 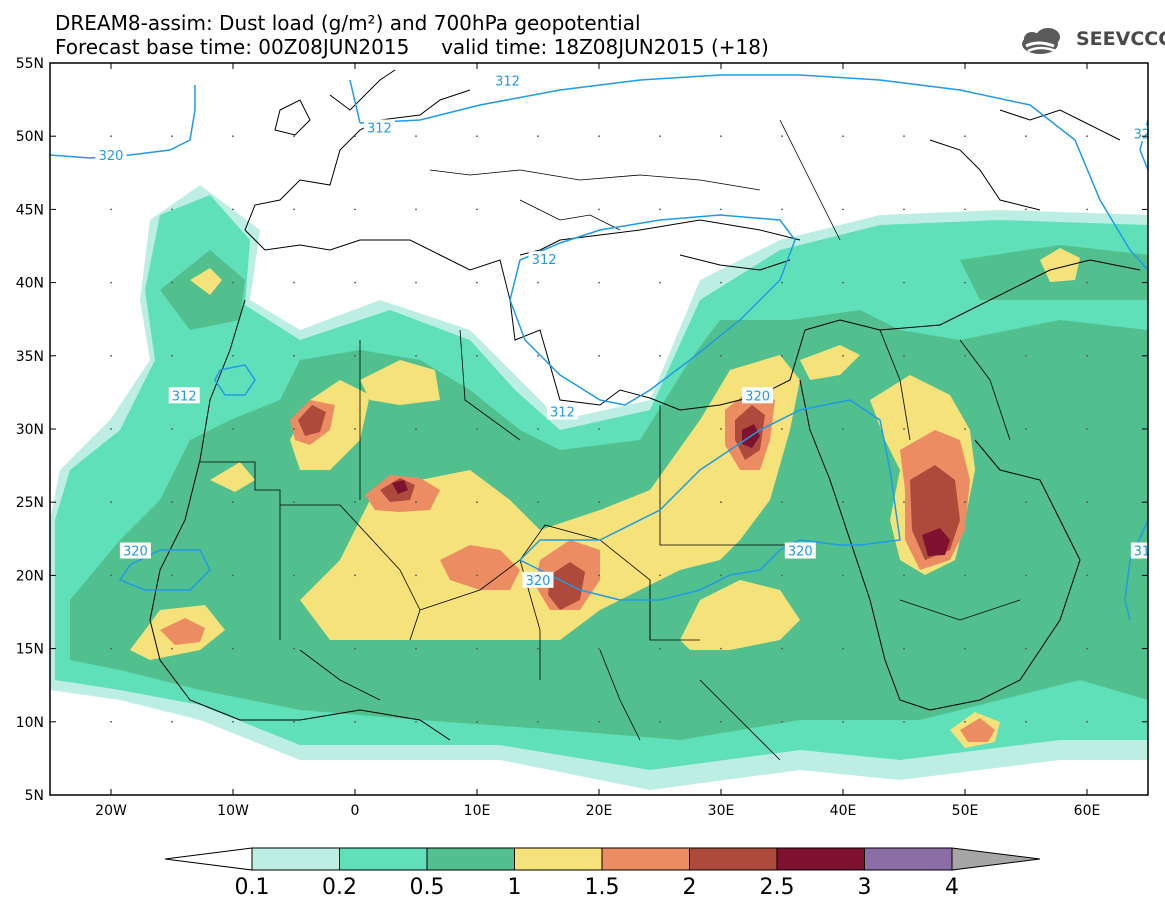 I want to click on lat-label: 35N, so click(x=30, y=357).